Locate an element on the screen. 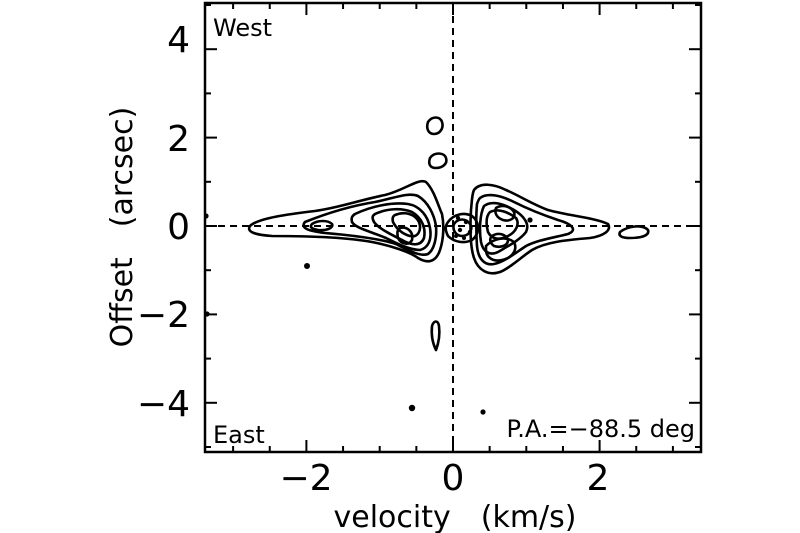 The width and height of the screenshot is (800, 533). y-tick-label: 4 is located at coordinates (178, 40).